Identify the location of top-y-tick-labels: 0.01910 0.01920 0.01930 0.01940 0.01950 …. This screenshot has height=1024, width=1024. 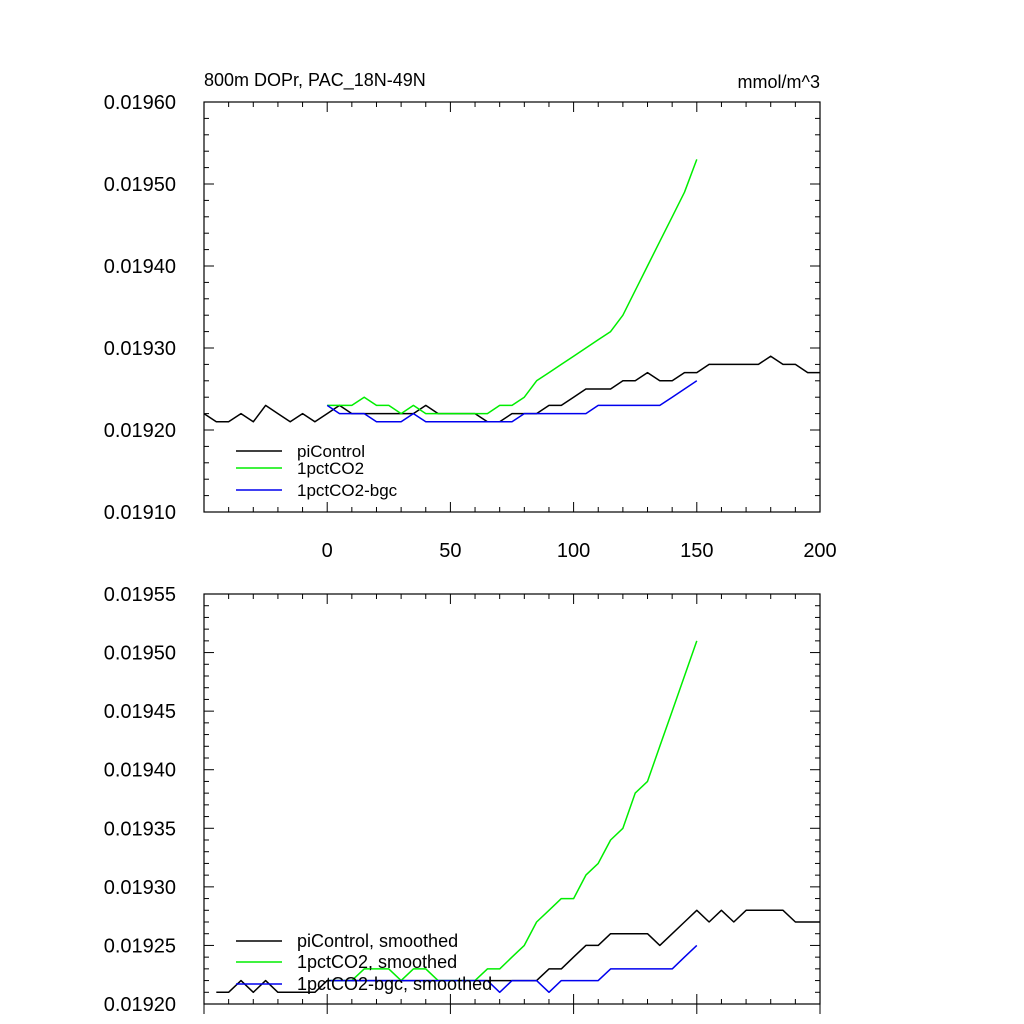
(140, 308).